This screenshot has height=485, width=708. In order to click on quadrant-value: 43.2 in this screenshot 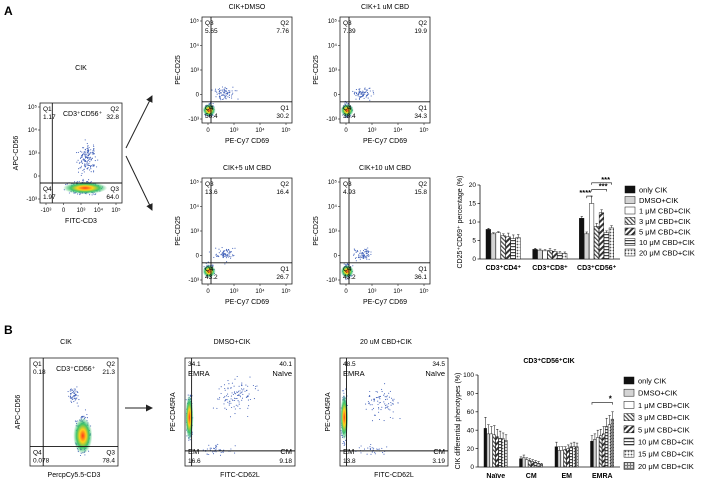, I will do `click(349, 277)`.